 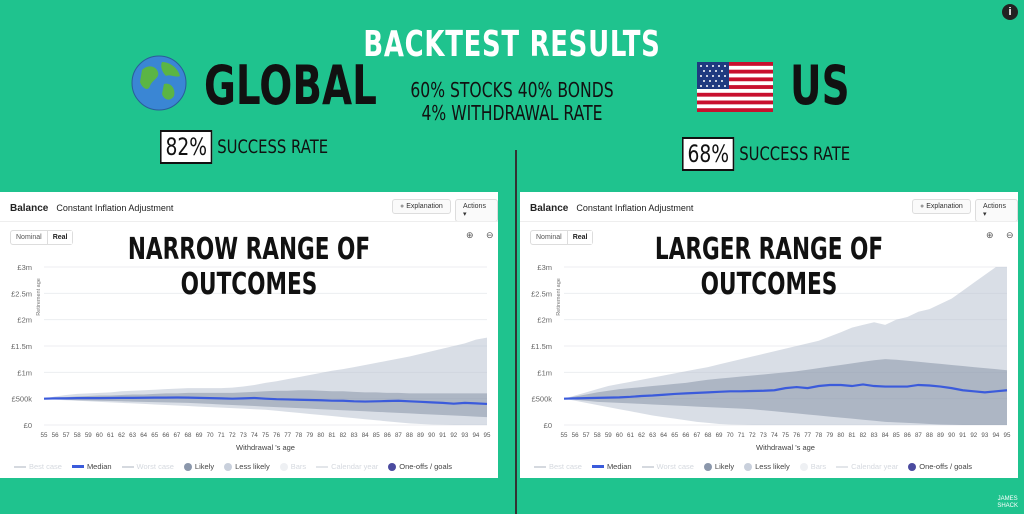 What do you see at coordinates (548, 425) in the screenshot?
I see `y-tick-label: £0` at bounding box center [548, 425].